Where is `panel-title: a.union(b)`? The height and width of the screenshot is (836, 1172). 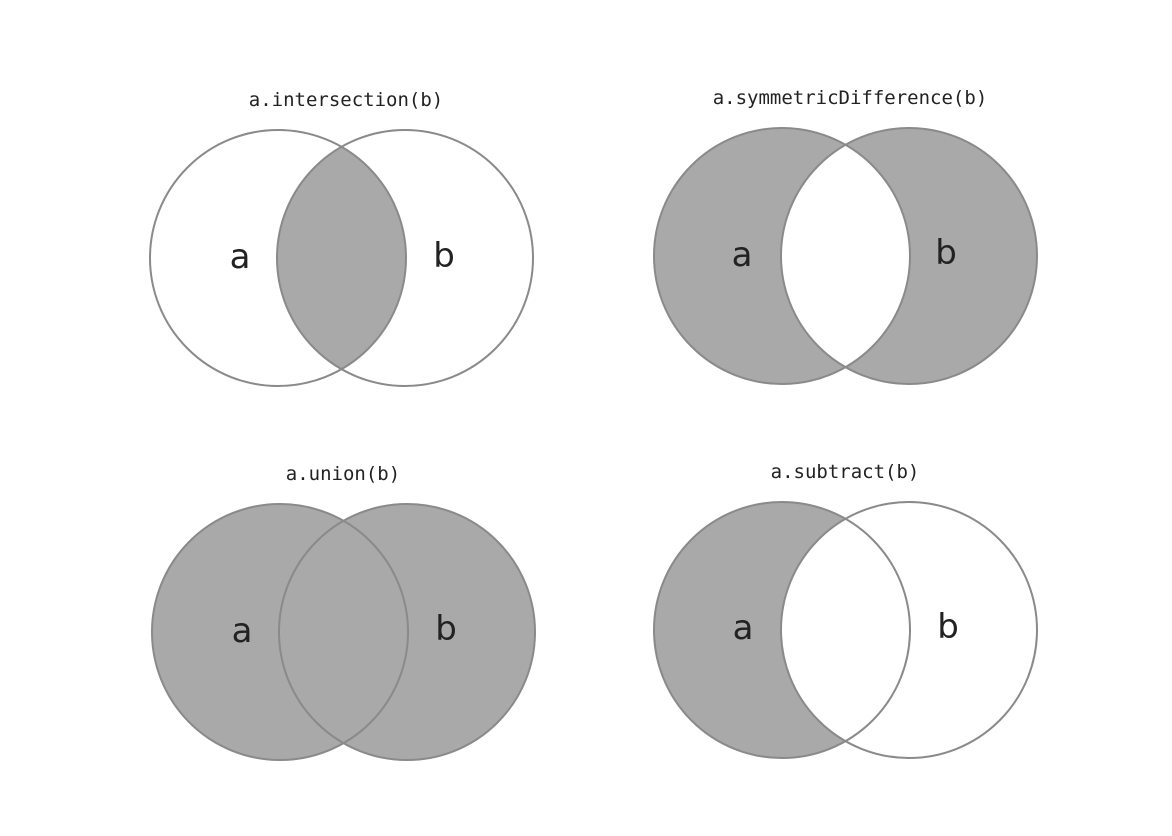
panel-title: a.union(b) is located at coordinates (343, 474).